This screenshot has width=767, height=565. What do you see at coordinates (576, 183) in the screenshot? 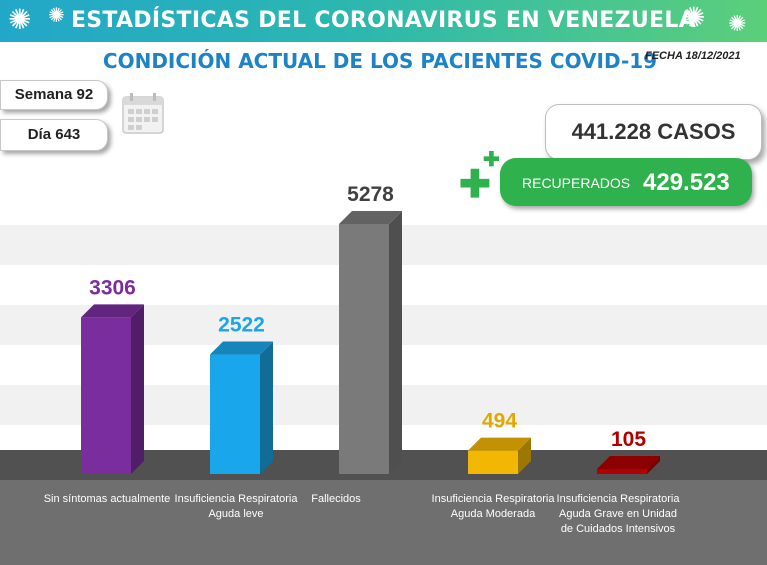
I see `recovered-label: RECUPERADOS` at bounding box center [576, 183].